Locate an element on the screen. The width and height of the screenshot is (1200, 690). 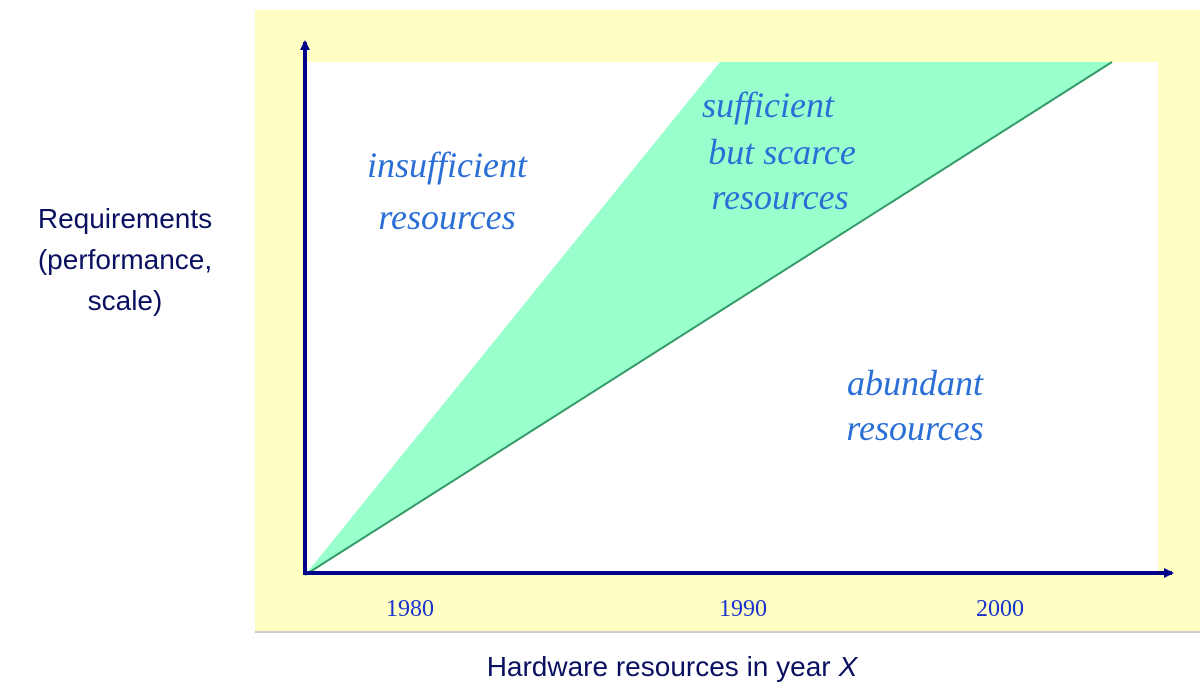
region-label: abundant is located at coordinates (915, 383).